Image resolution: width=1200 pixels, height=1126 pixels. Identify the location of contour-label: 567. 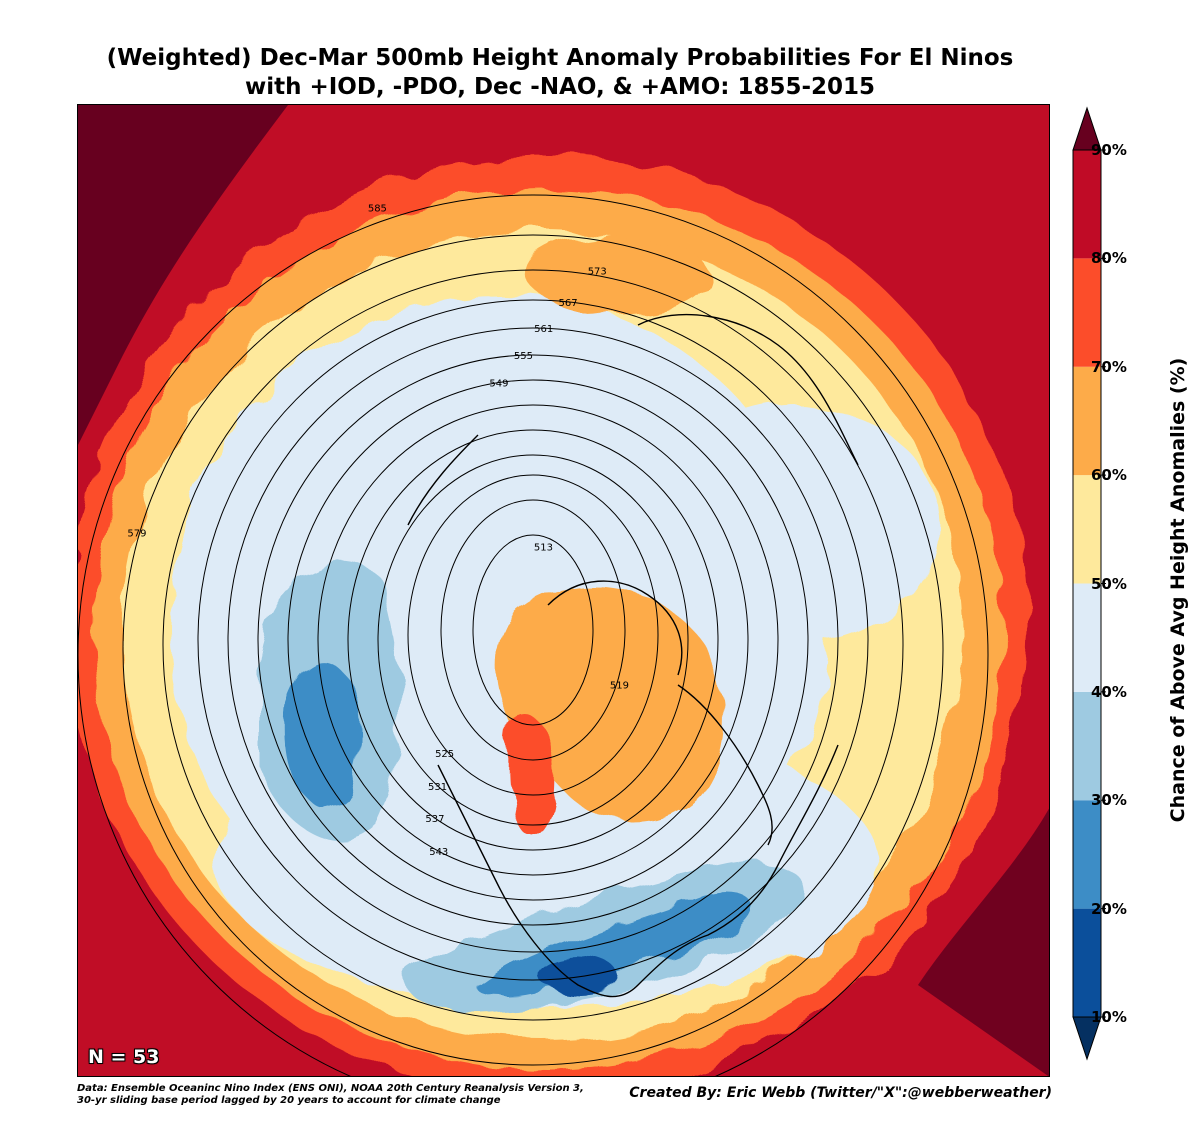
(567, 303).